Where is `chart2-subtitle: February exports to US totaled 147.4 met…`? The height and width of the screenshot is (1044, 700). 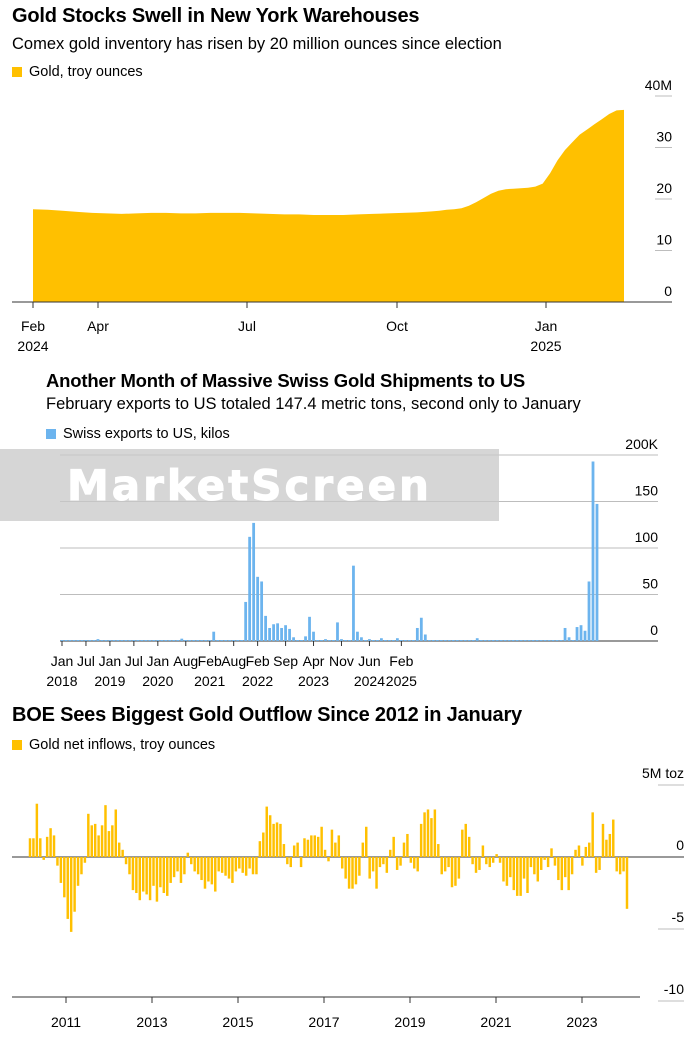 chart2-subtitle: February exports to US totaled 147.4 met… is located at coordinates (313, 404).